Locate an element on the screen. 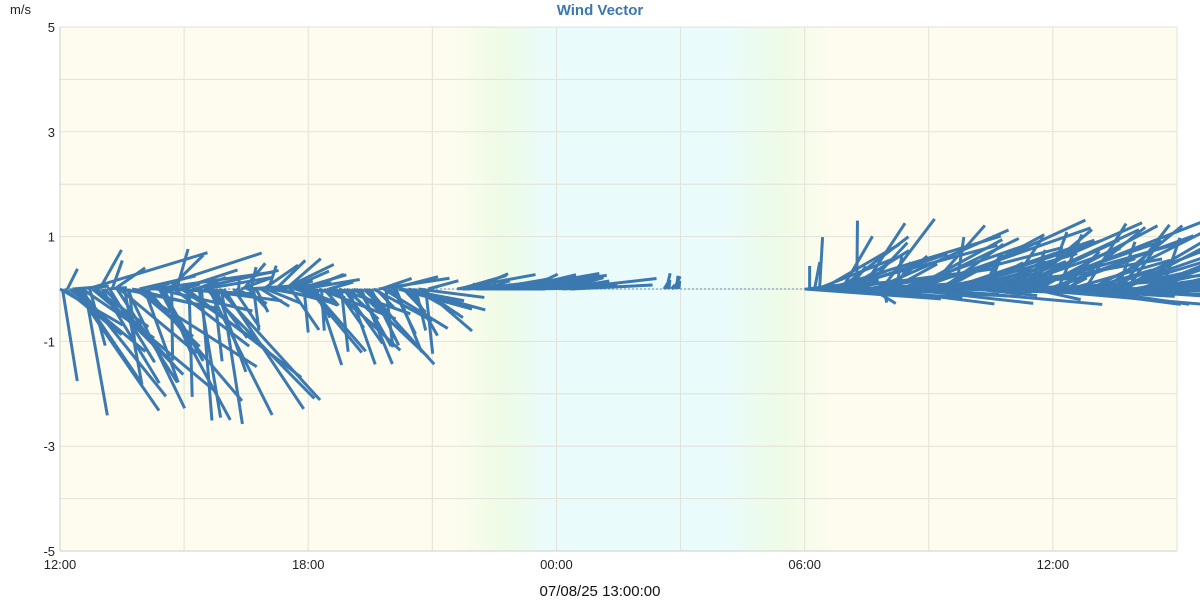 The width and height of the screenshot is (1200, 600). x-tick-label: 06:00 is located at coordinates (804, 564).